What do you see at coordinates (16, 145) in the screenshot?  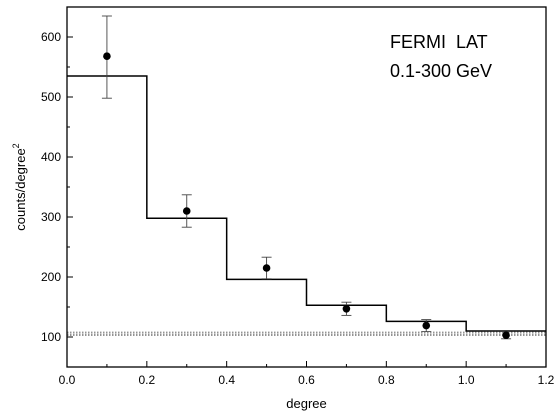 I see `y-axis-title-superscript: 2` at bounding box center [16, 145].